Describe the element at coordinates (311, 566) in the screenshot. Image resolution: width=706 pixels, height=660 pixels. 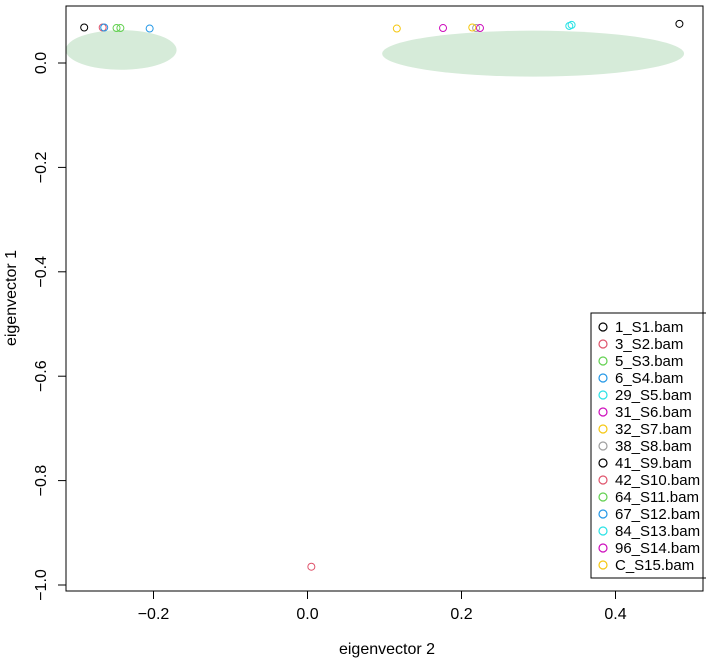
I see `point-3-s2-bam` at that location.